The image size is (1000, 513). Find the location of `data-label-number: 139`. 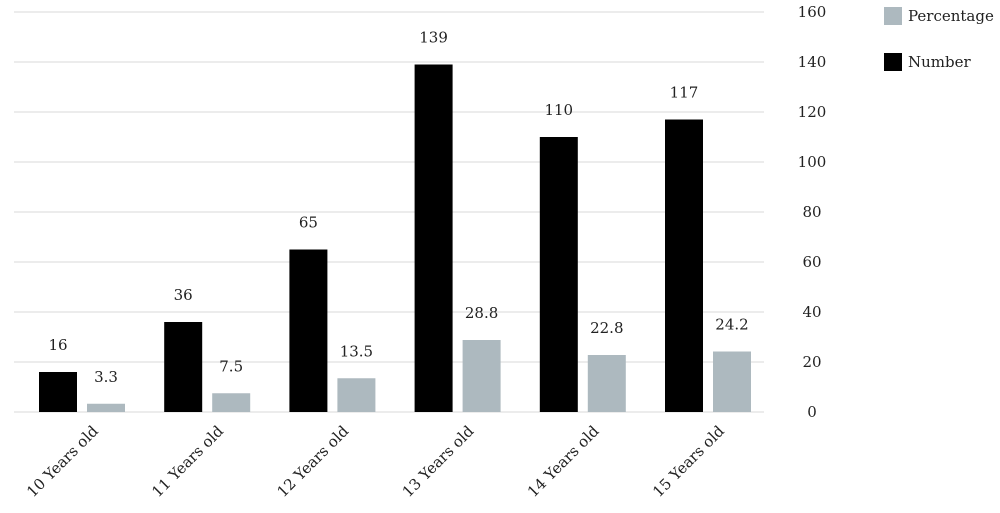

data-label-number: 139 is located at coordinates (433, 38).